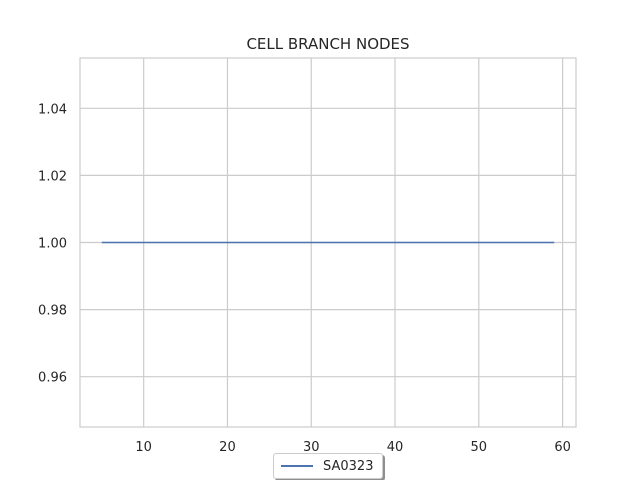 The width and height of the screenshot is (640, 480). I want to click on x-axis: 10 20 30 40 50 60, so click(352, 447).